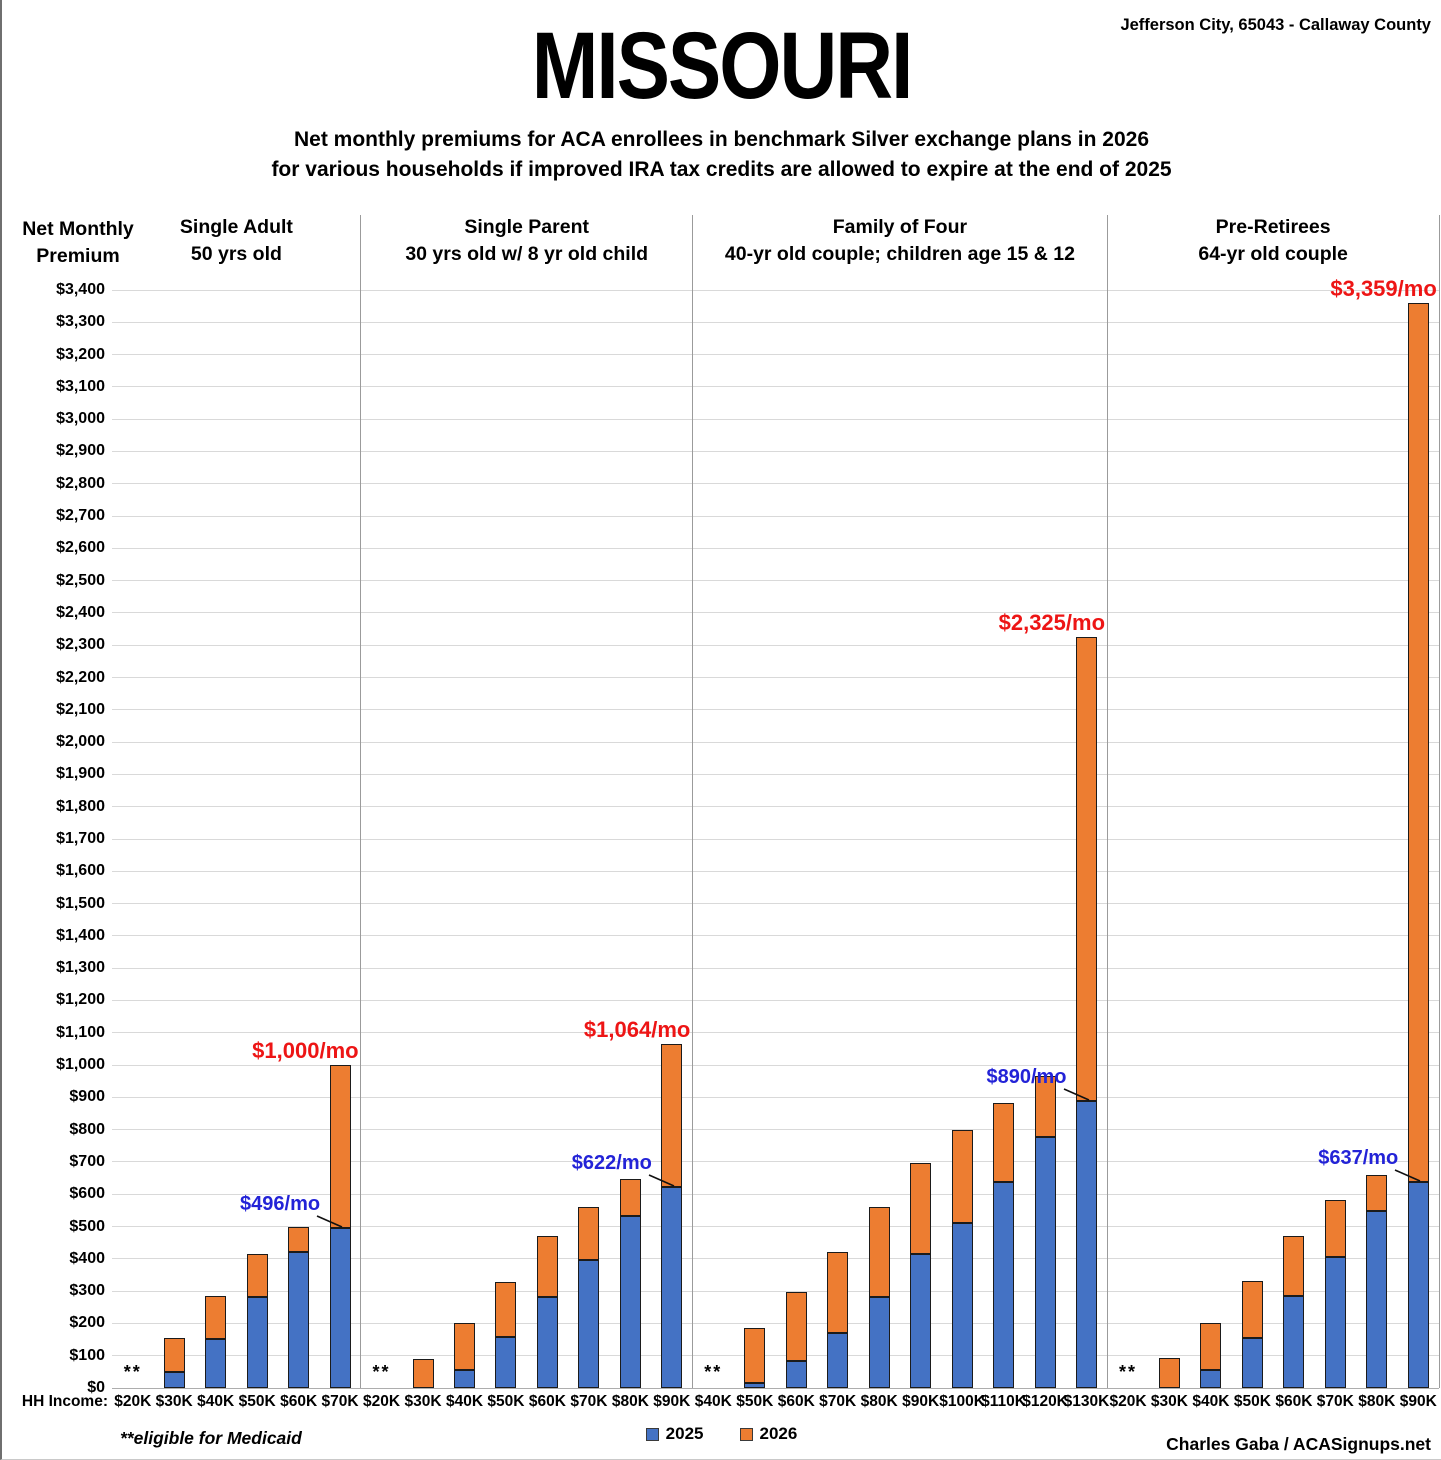 Image resolution: width=1441 pixels, height=1460 pixels. What do you see at coordinates (611, 1163) in the screenshot?
I see `annotation-2025: $622/mo` at bounding box center [611, 1163].